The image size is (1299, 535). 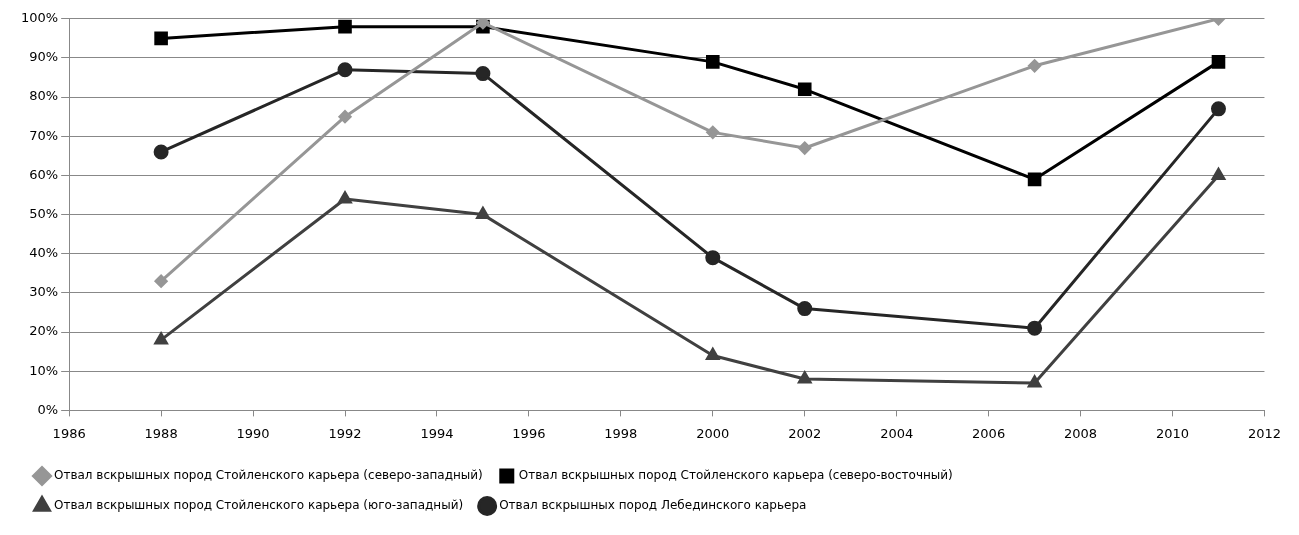 What do you see at coordinates (529, 433) in the screenshot?
I see `x-tick-label: 1996` at bounding box center [529, 433].